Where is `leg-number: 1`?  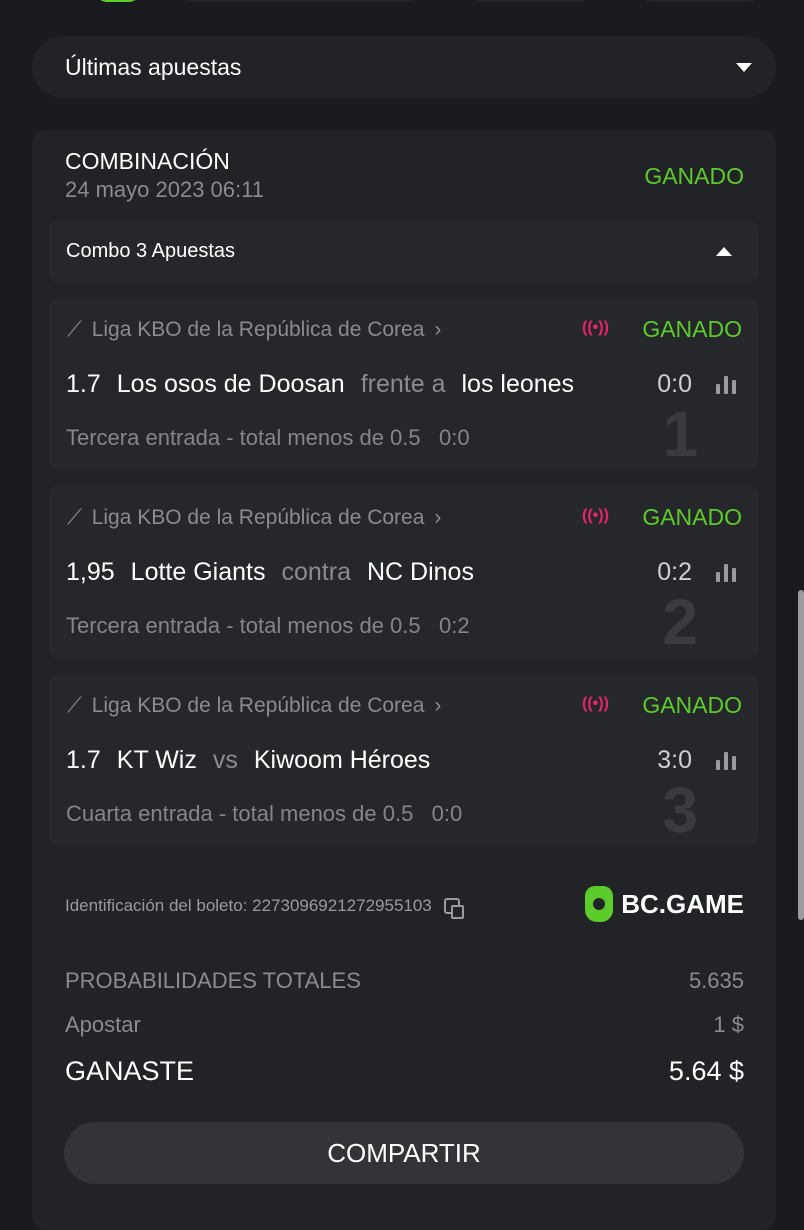 leg-number: 1 is located at coordinates (680, 434).